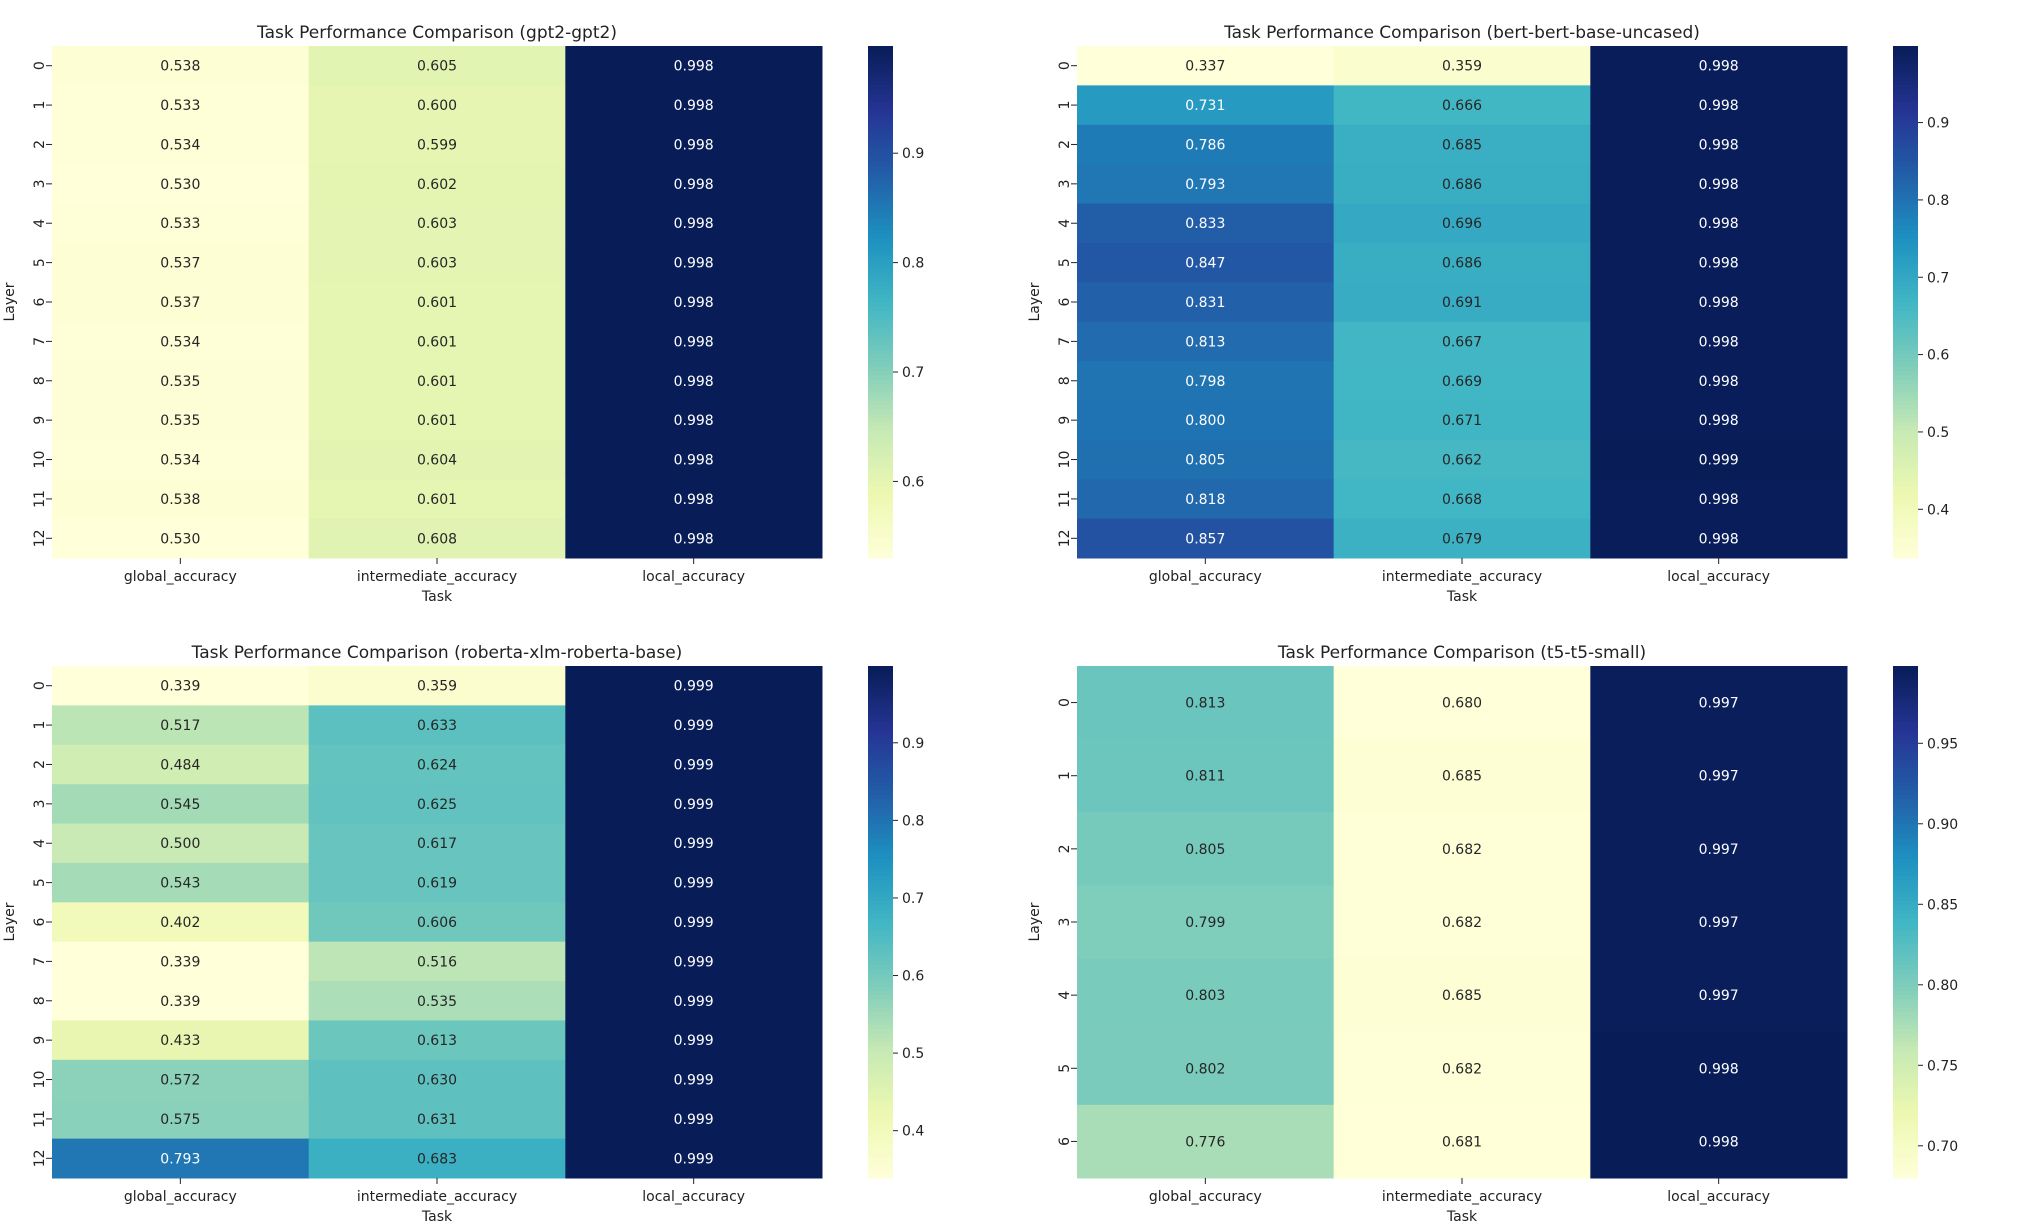 Image resolution: width=2030 pixels, height=1230 pixels. I want to click on cell-value-label: 0.831, so click(1205, 303).